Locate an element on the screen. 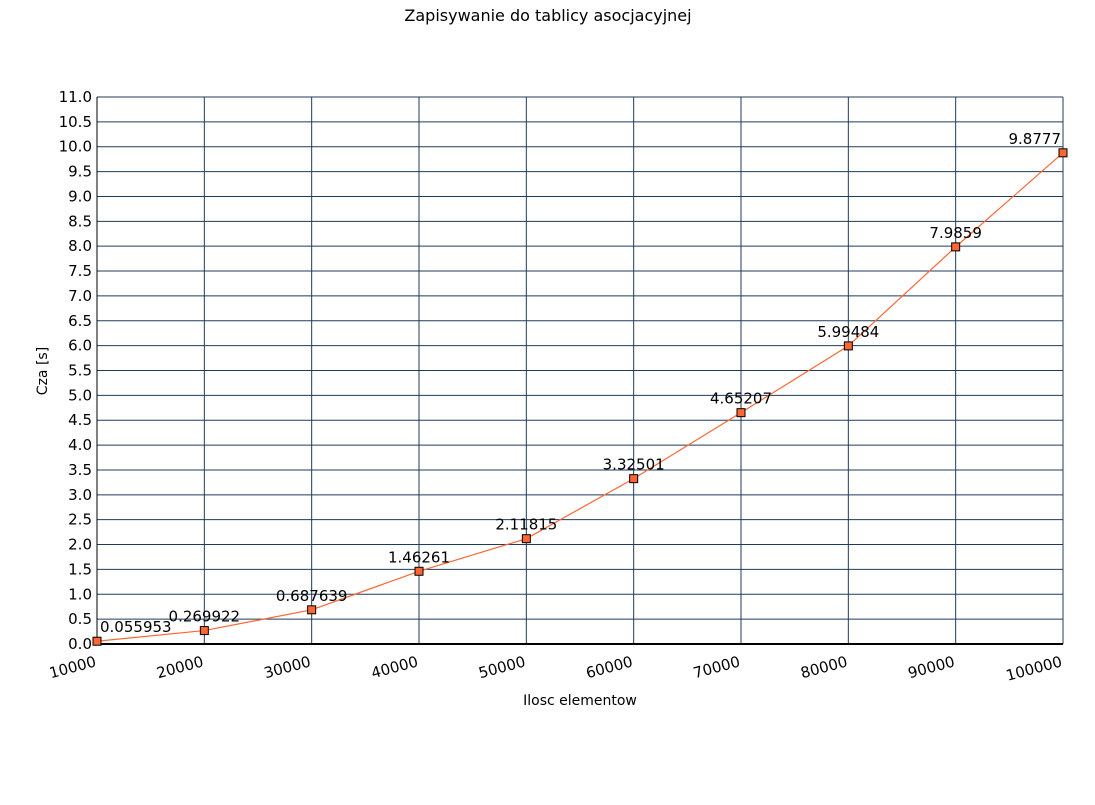  x-tick-label: 10000 is located at coordinates (72, 667).